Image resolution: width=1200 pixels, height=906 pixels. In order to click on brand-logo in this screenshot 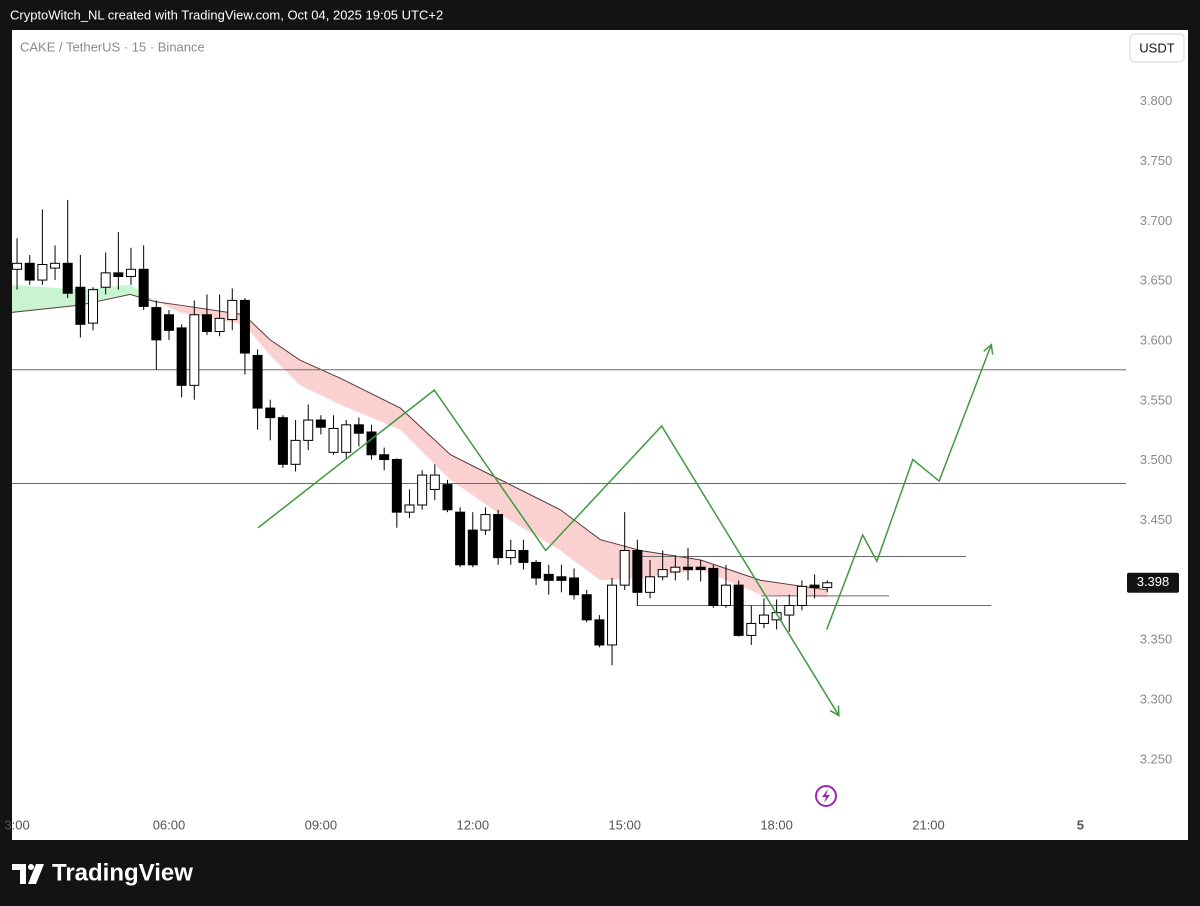, I will do `click(28, 874)`.